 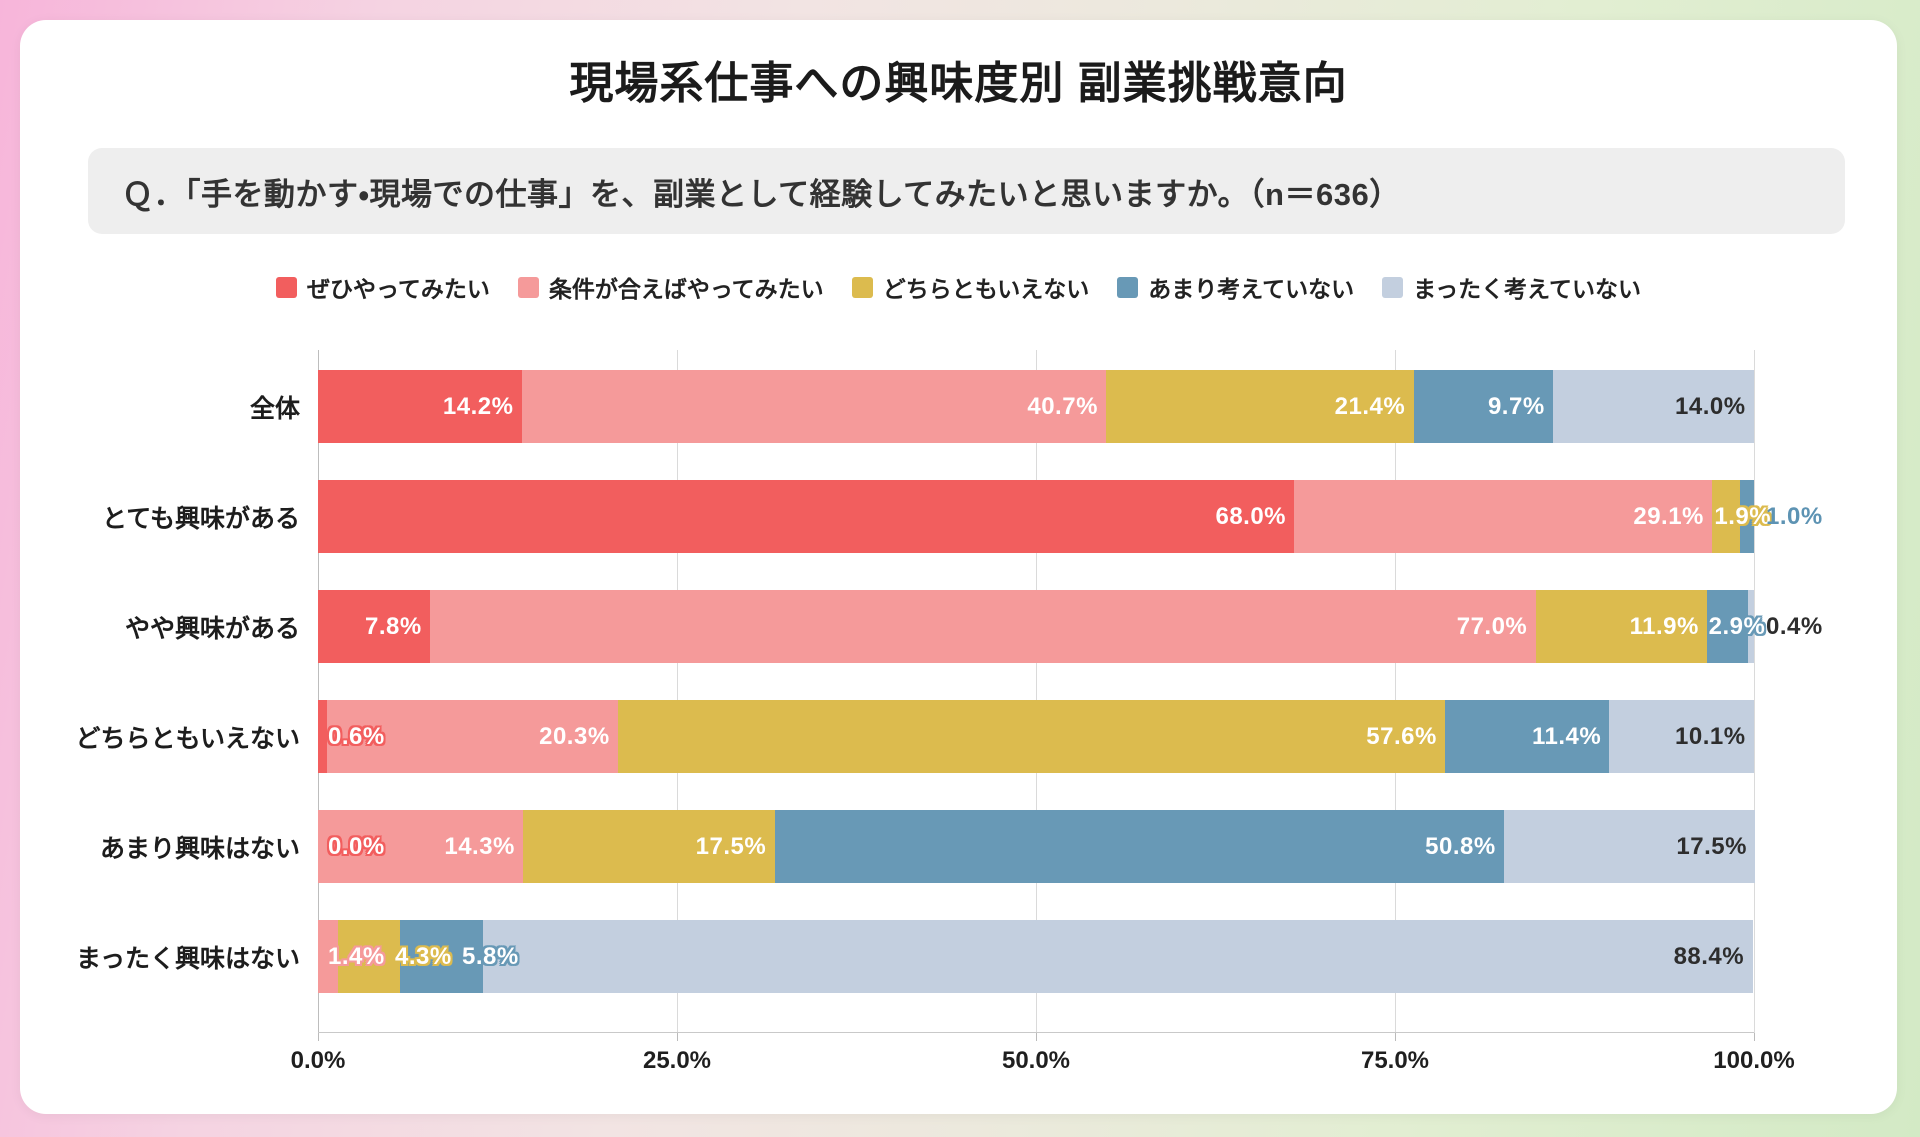 I want to click on bar-value-label: 0.0%, so click(x=356, y=846).